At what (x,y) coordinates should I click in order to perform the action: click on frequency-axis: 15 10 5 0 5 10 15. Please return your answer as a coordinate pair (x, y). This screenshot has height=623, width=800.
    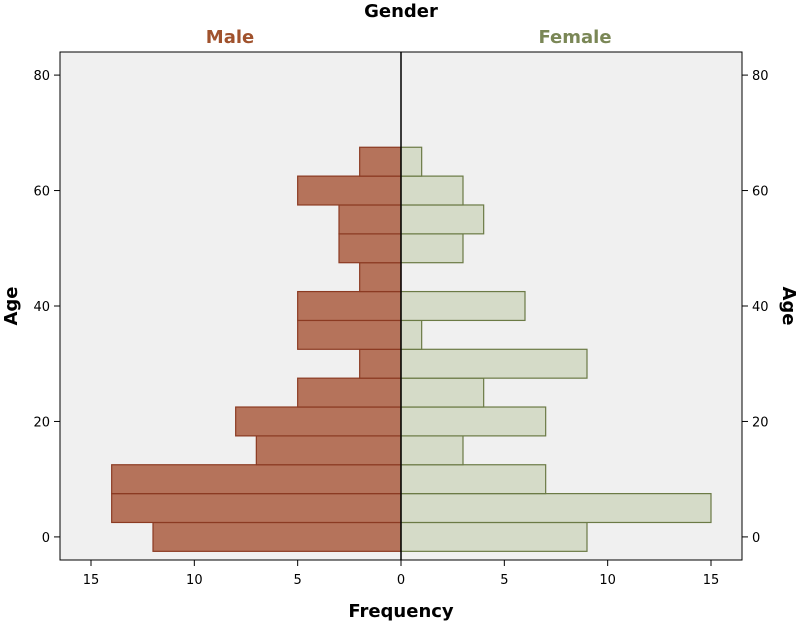
    Looking at the image, I should click on (401, 574).